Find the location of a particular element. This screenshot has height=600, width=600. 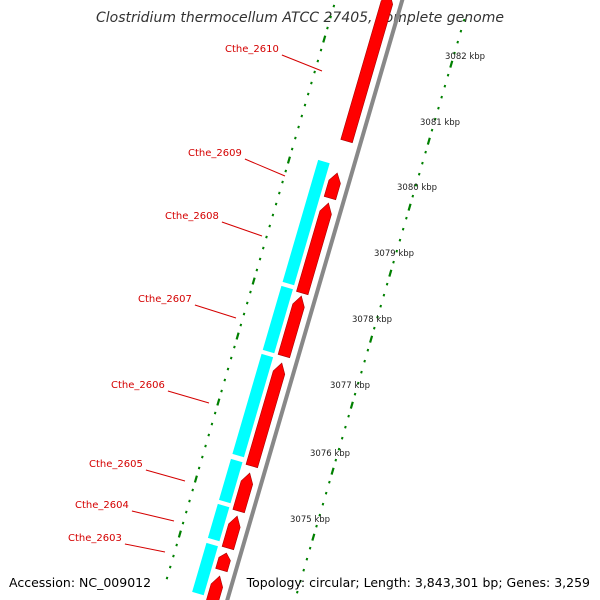

accession-label: Accession: NC_009012 is located at coordinates (80, 582).